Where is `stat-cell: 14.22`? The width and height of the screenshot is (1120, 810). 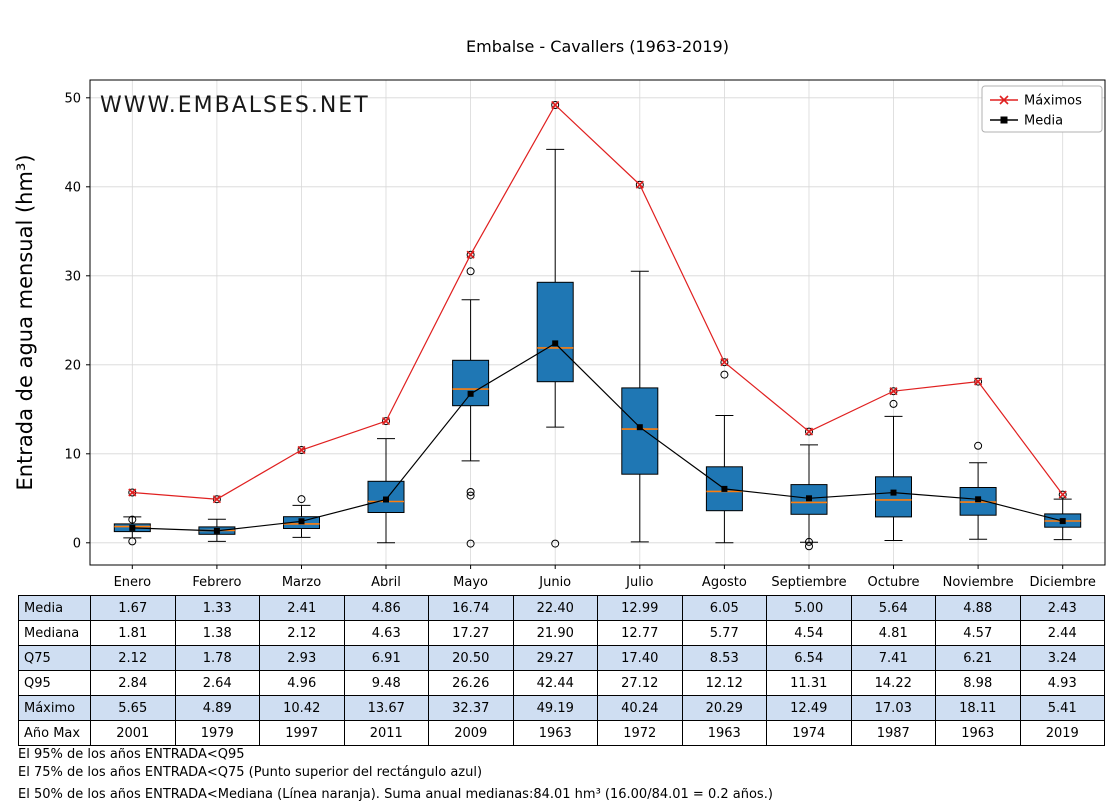
stat-cell: 14.22 is located at coordinates (893, 683).